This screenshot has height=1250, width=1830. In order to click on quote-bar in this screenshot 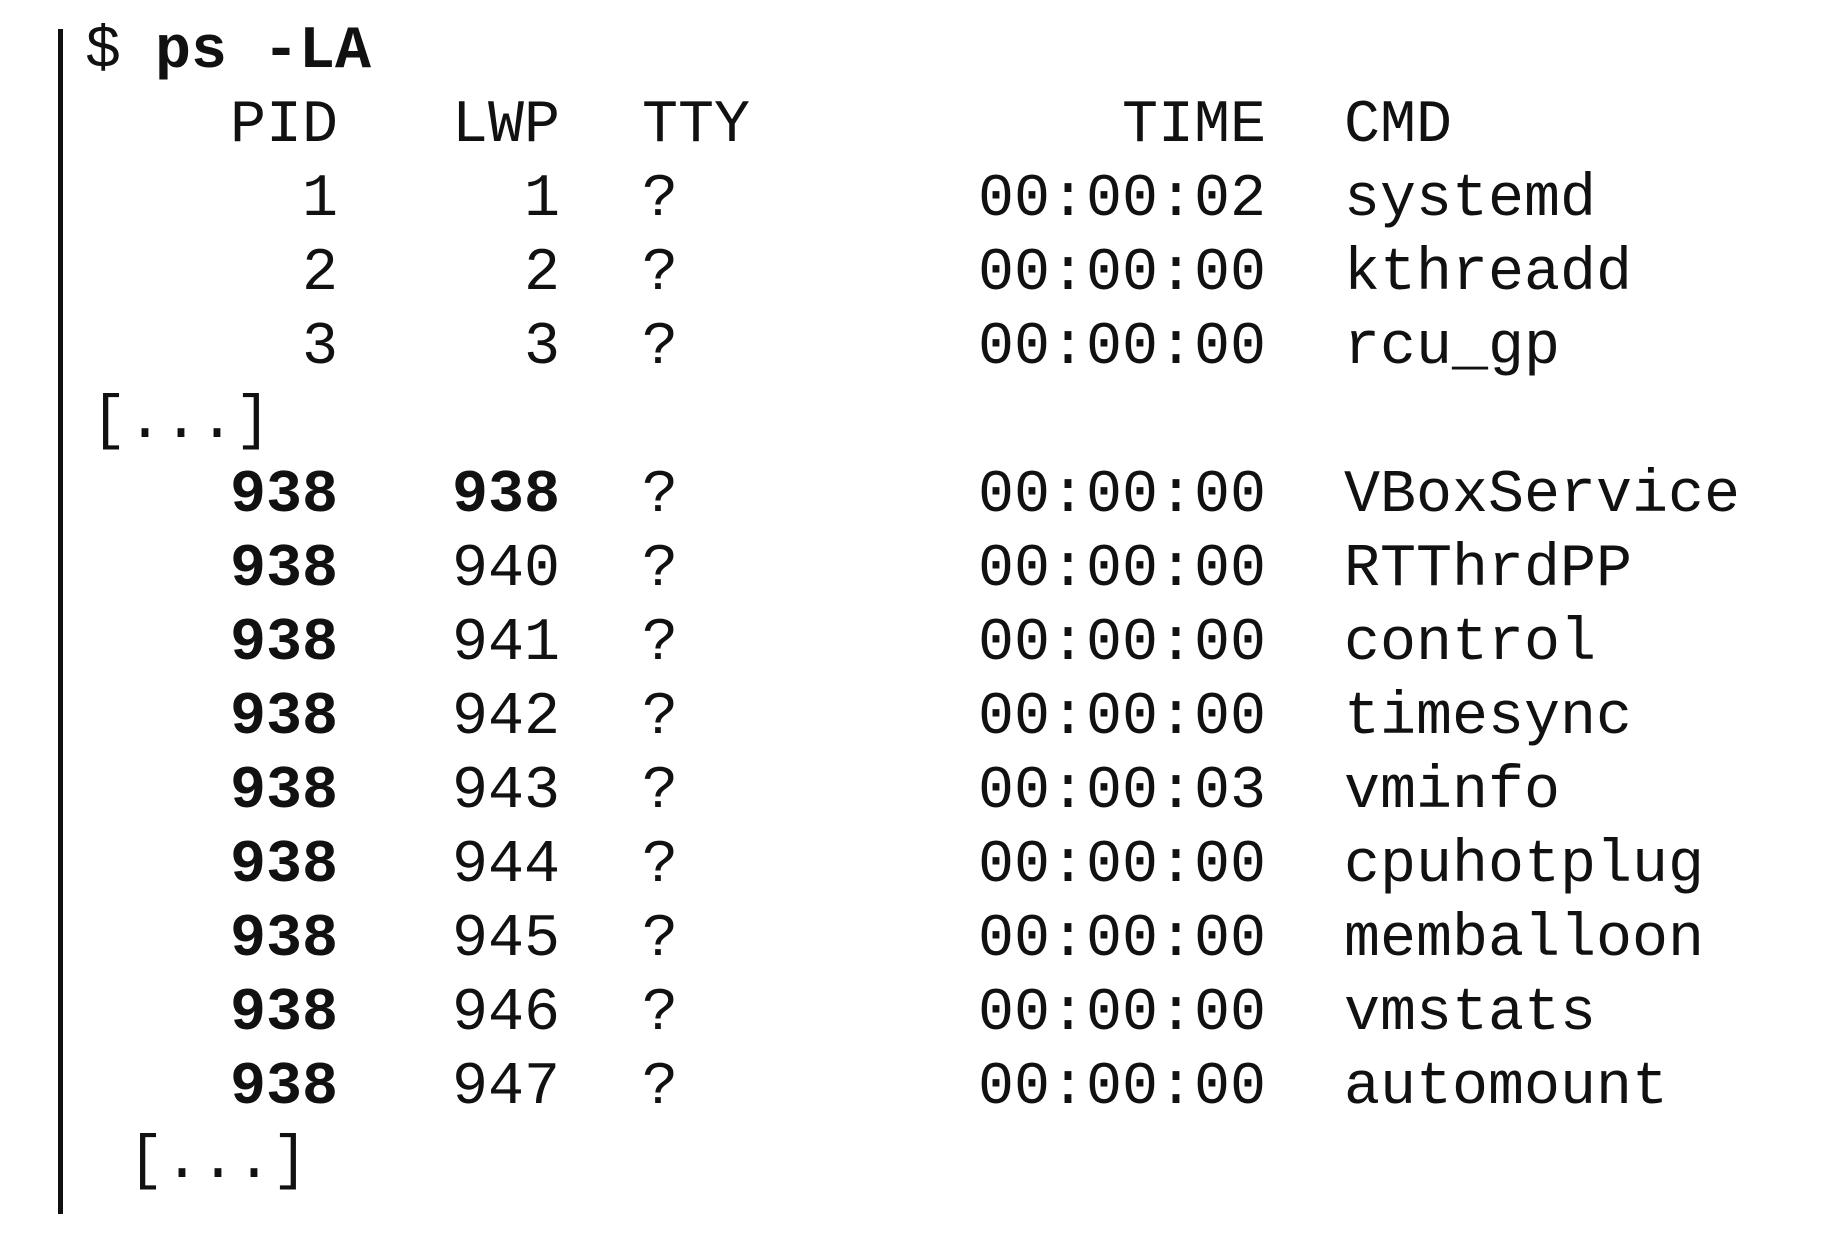, I will do `click(60, 621)`.